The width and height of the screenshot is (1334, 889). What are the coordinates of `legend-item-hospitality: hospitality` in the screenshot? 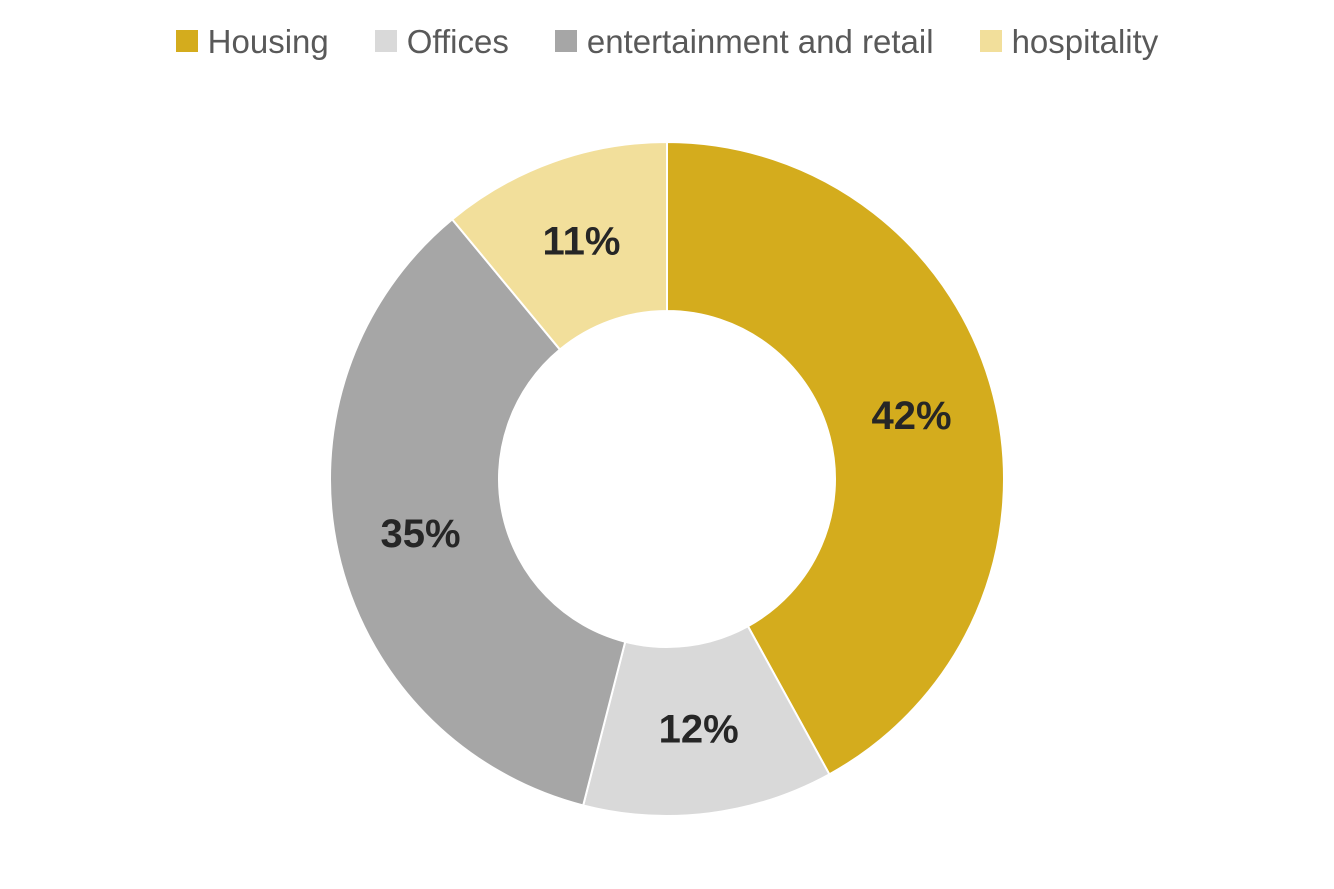 It's located at (1069, 41).